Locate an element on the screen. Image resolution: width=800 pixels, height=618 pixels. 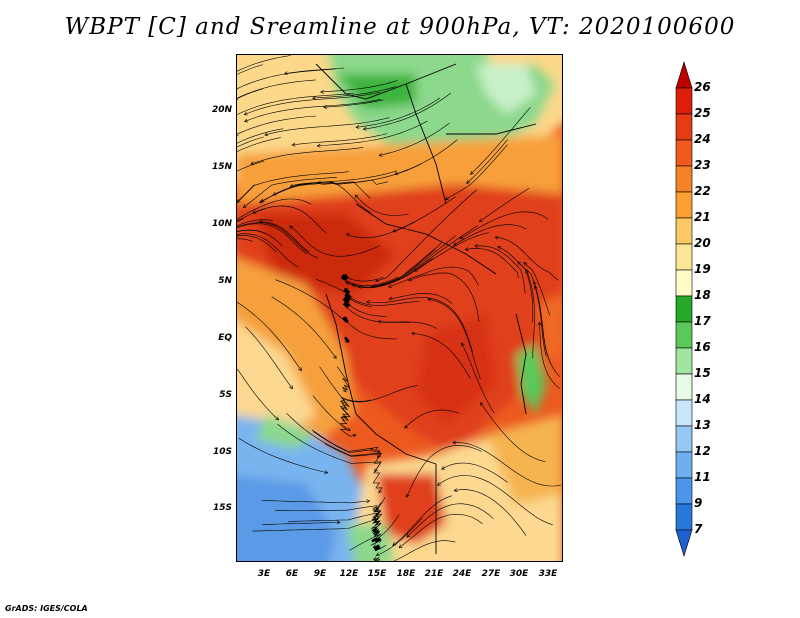
colorbar-label: 26 is located at coordinates (702, 87).